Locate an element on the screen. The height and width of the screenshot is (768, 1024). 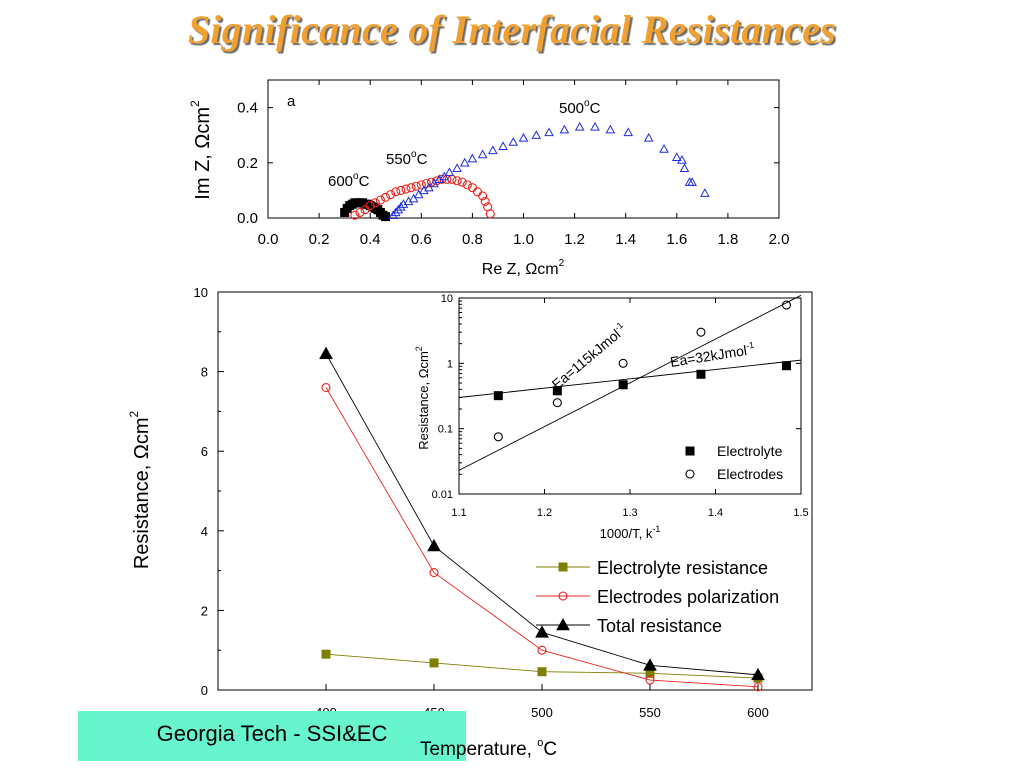
label-550c: 550oC is located at coordinates (407, 158).